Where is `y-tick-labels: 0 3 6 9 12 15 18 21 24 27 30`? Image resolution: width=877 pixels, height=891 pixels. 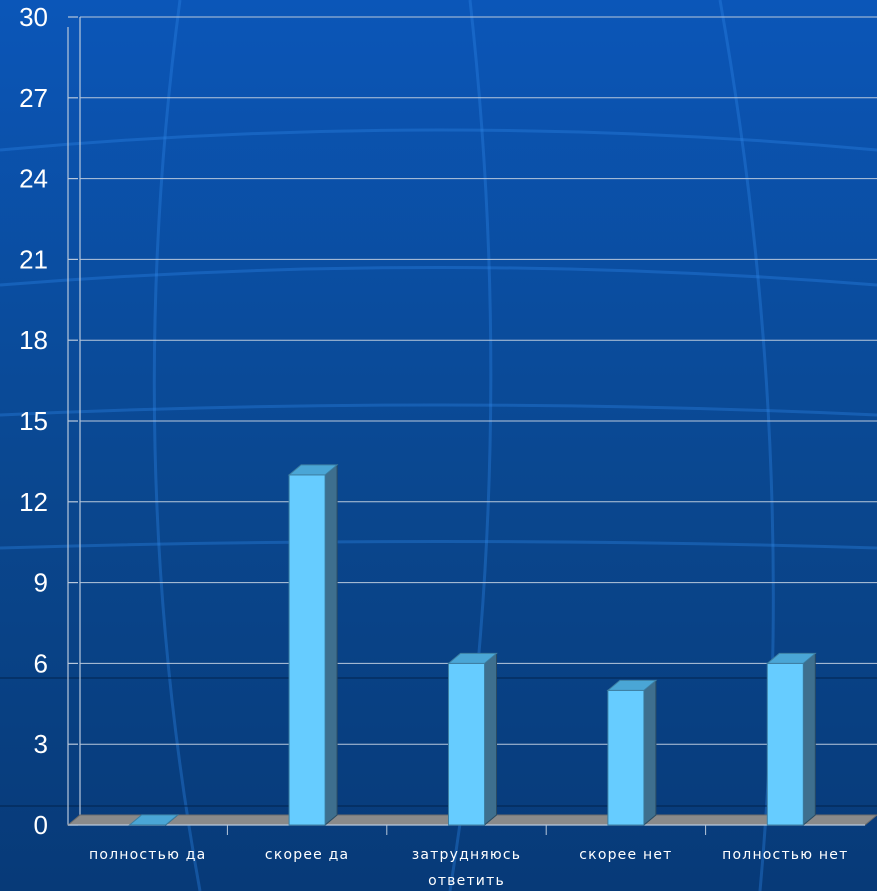
y-tick-labels: 0 3 6 9 12 15 18 21 24 27 30 is located at coordinates (33, 421).